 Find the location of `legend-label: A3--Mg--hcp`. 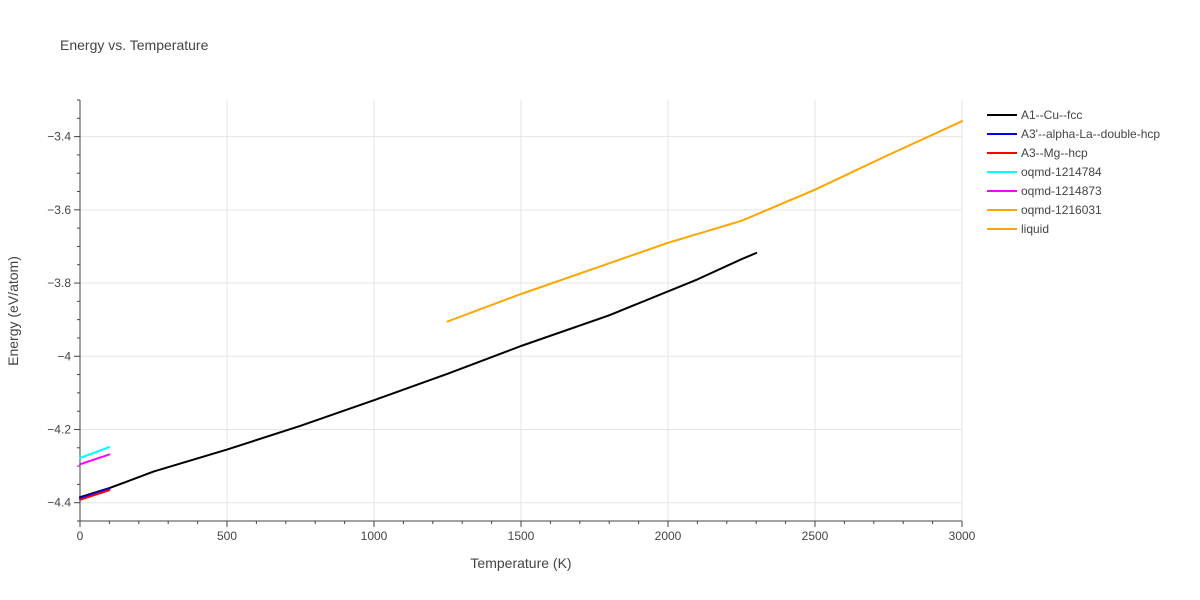

legend-label: A3--Mg--hcp is located at coordinates (1054, 153).